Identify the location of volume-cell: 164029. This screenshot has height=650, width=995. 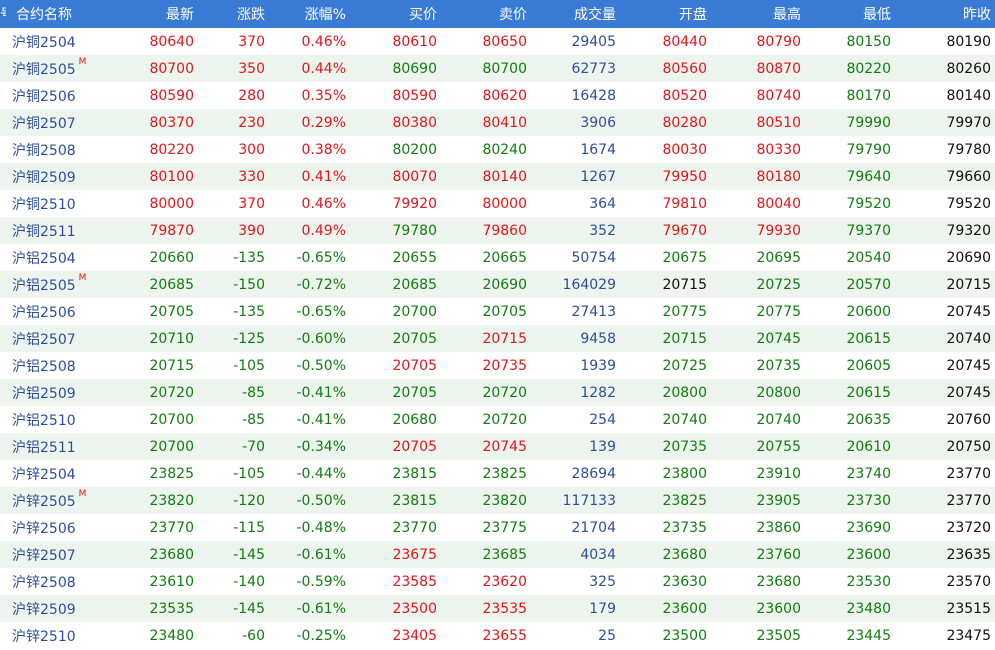
(589, 284).